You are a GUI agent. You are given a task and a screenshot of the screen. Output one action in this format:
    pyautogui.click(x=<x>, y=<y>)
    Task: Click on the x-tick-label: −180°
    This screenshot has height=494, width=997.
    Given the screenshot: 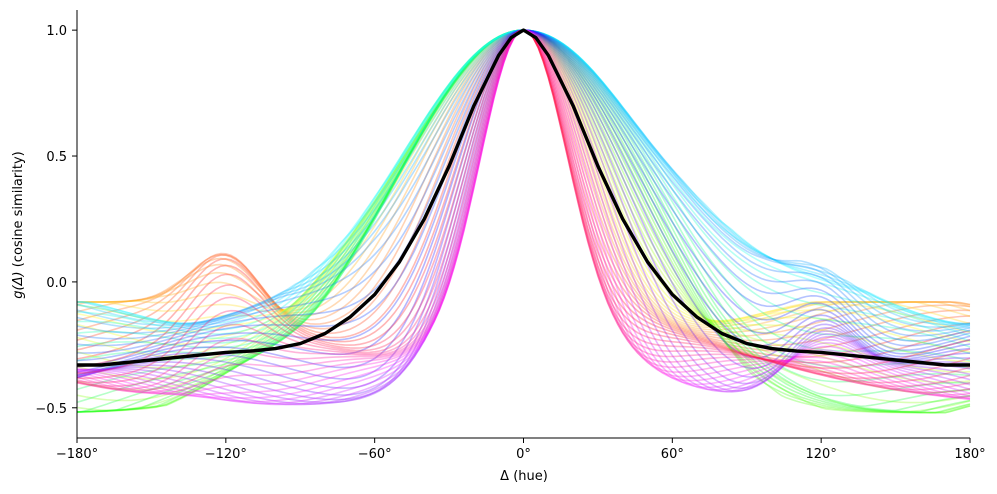 What is the action you would take?
    pyautogui.click(x=77, y=454)
    